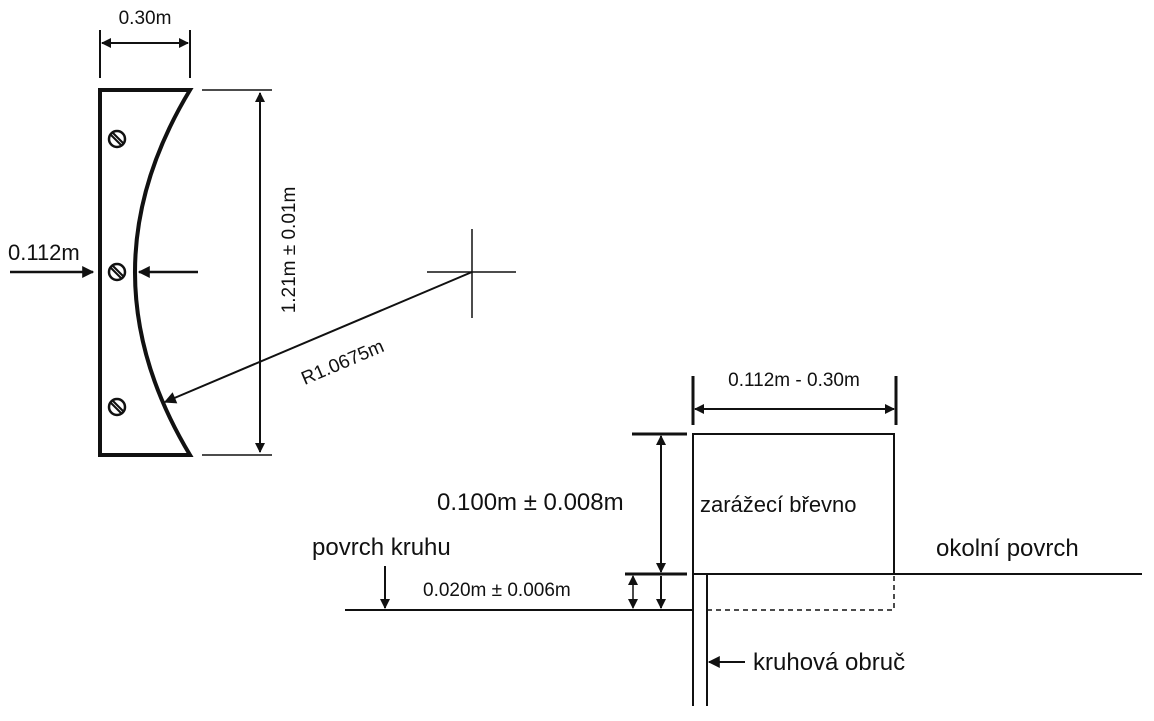 Image resolution: width=1154 pixels, height=721 pixels. I want to click on board-outline, so click(146, 272).